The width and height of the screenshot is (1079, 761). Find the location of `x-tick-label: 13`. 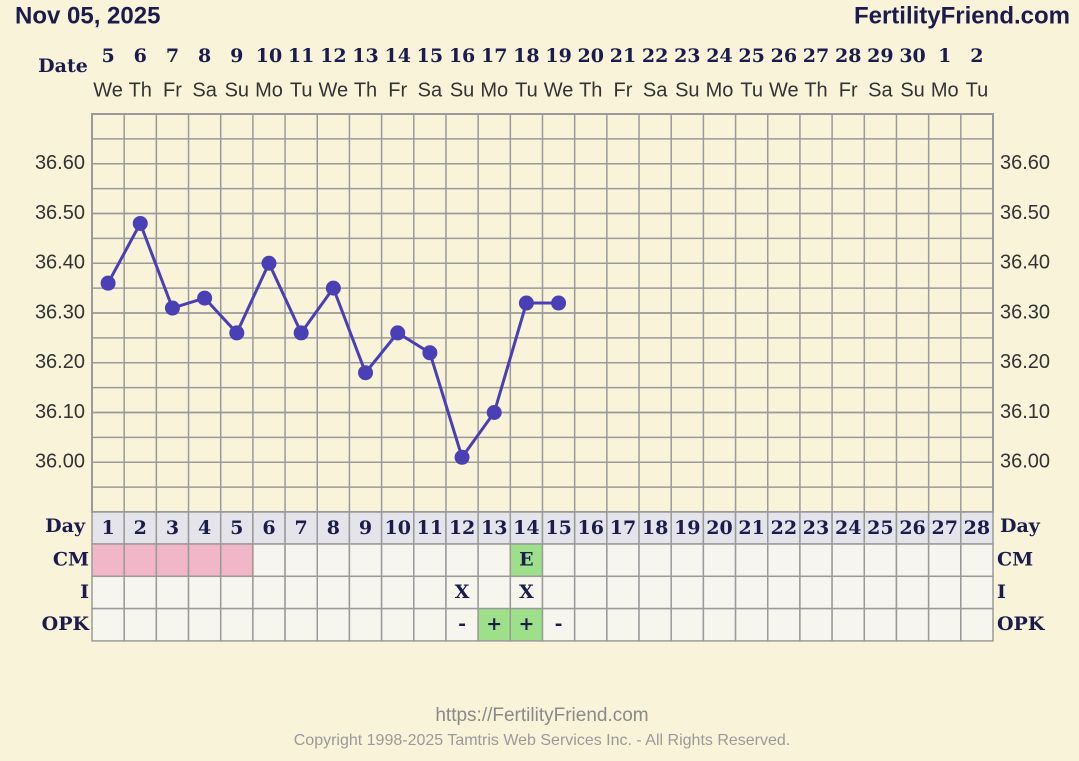

x-tick-label: 13 is located at coordinates (494, 528).